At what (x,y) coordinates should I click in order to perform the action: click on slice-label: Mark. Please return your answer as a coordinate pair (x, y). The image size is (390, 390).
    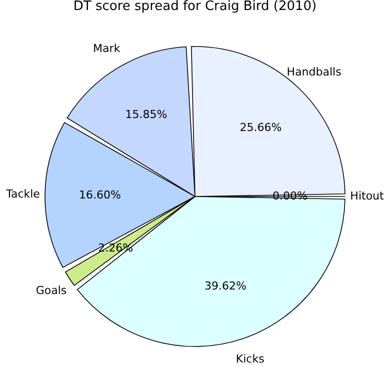
    Looking at the image, I should click on (107, 48).